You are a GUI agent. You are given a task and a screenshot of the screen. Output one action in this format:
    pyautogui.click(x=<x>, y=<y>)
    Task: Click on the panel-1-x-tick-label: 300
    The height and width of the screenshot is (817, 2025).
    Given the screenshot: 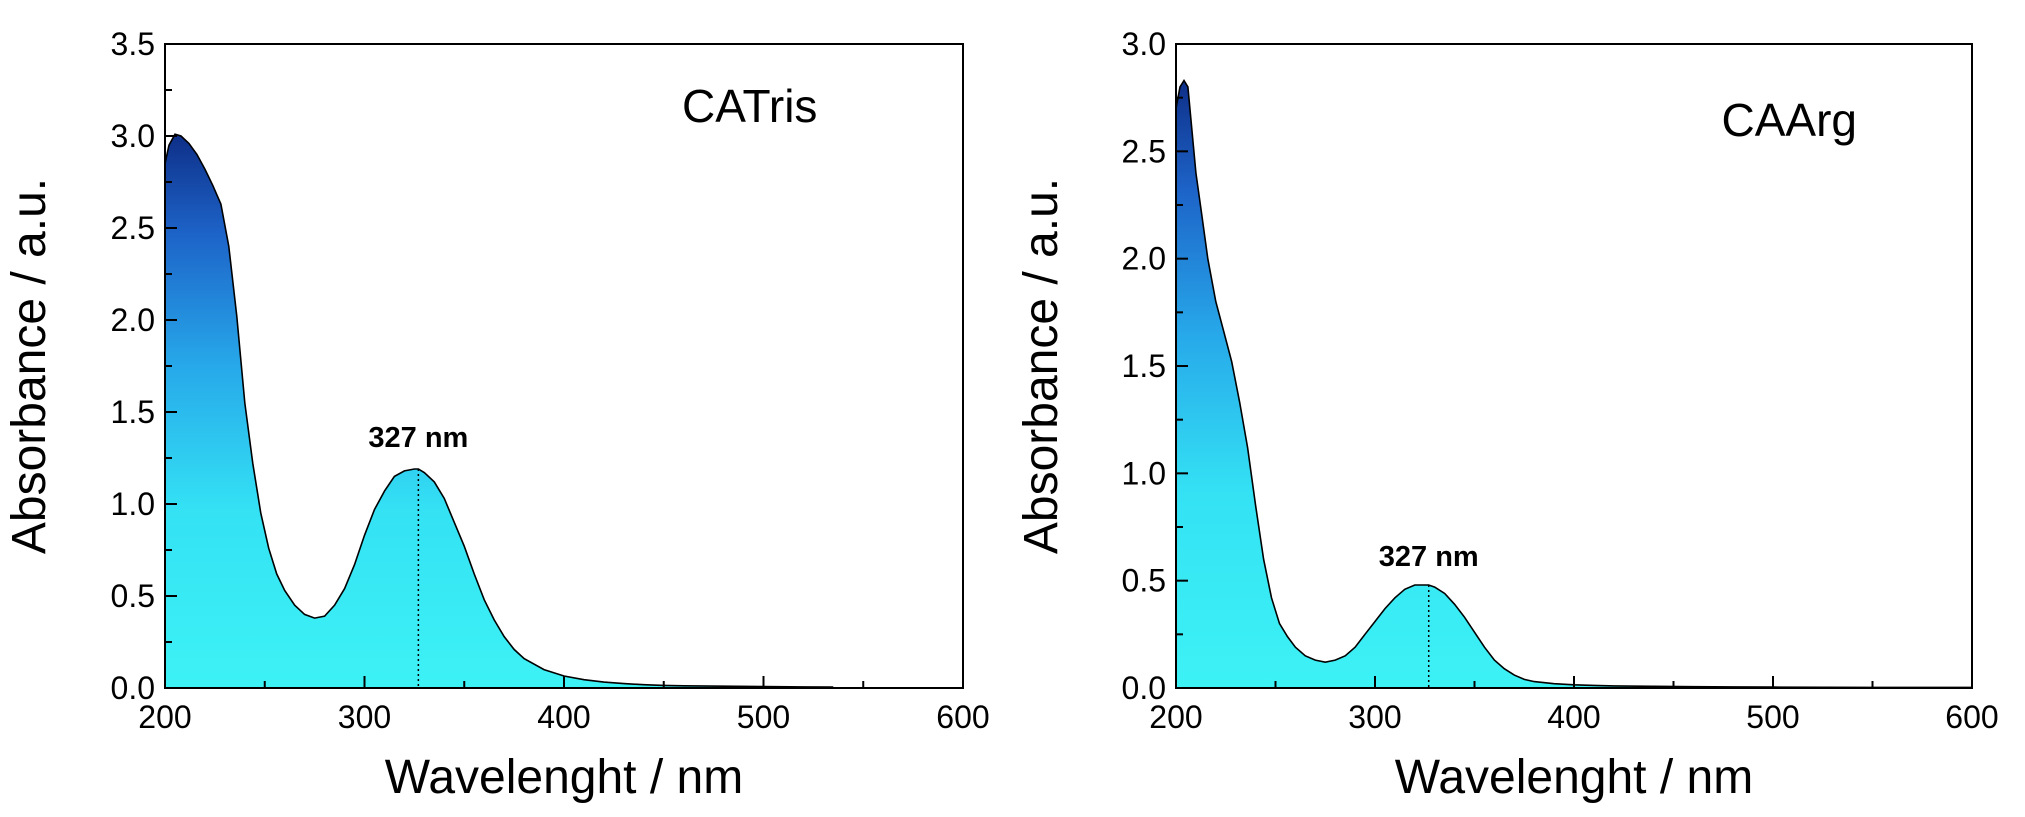 What is the action you would take?
    pyautogui.click(x=364, y=717)
    